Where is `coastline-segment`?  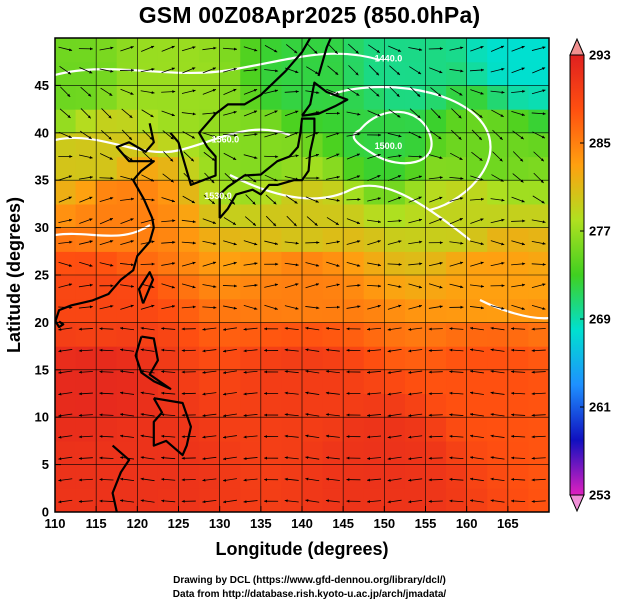
coastline-segment is located at coordinates (105, 223).